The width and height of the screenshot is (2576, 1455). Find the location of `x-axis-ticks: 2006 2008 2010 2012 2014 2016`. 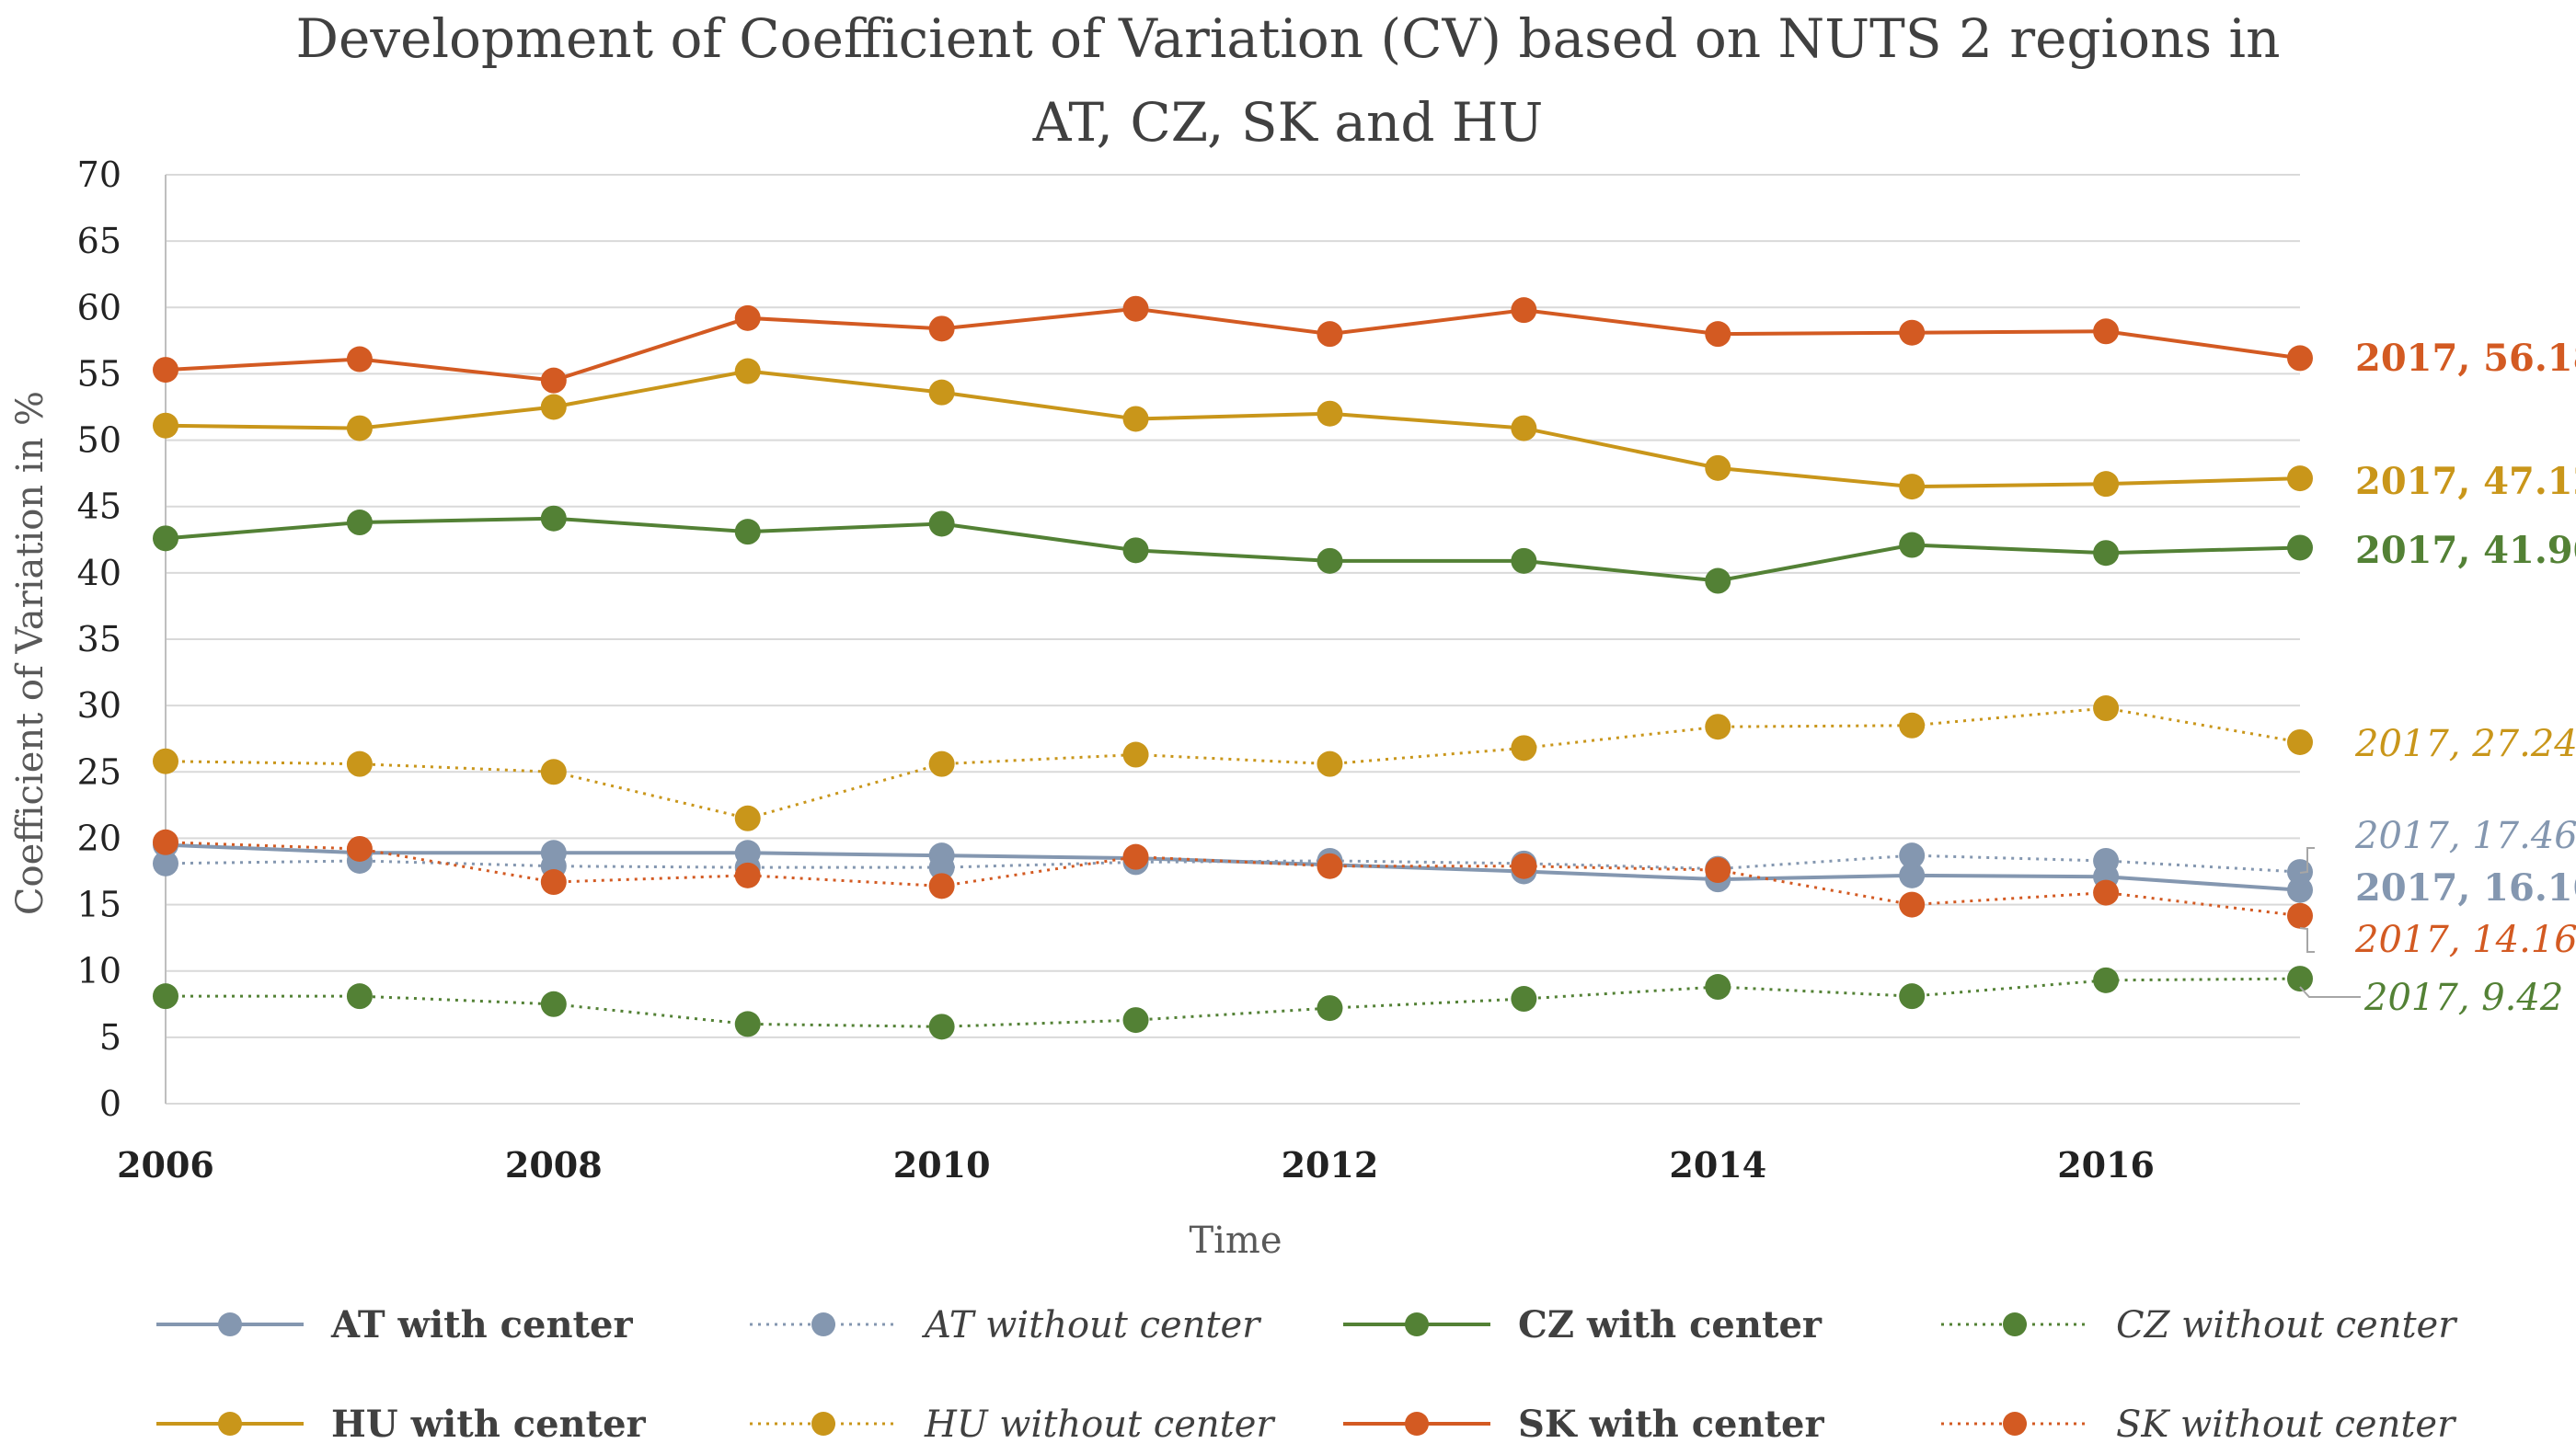

x-axis-ticks: 2006 2008 2010 2012 2014 2016 is located at coordinates (1136, 1165).